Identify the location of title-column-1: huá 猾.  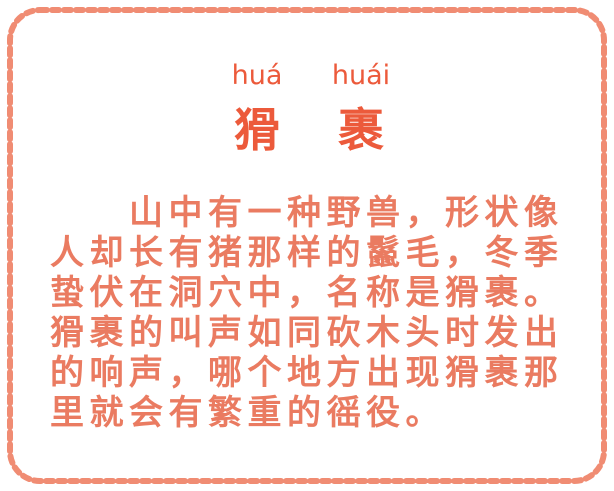
(257, 108).